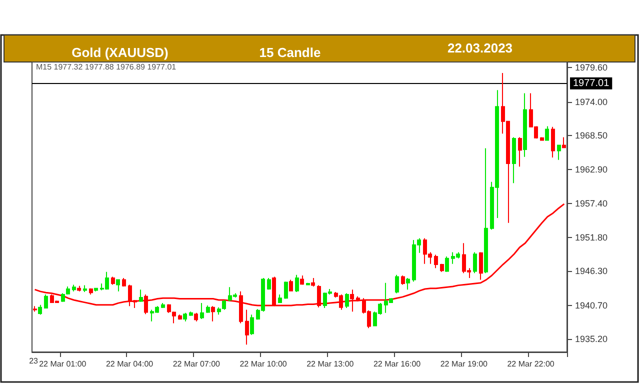 This screenshot has width=639, height=384. What do you see at coordinates (63, 364) in the screenshot?
I see `x-tick-label: 22 Mar 01:00` at bounding box center [63, 364].